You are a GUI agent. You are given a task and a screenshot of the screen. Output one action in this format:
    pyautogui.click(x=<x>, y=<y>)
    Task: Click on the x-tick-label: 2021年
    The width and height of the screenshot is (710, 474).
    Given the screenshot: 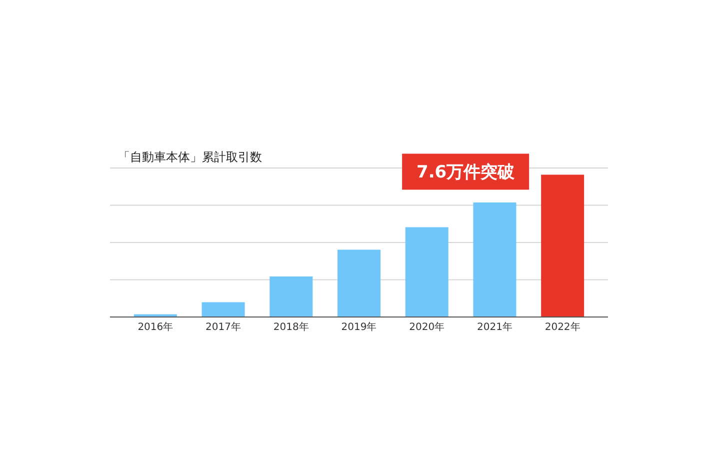 What is the action you would take?
    pyautogui.click(x=494, y=327)
    